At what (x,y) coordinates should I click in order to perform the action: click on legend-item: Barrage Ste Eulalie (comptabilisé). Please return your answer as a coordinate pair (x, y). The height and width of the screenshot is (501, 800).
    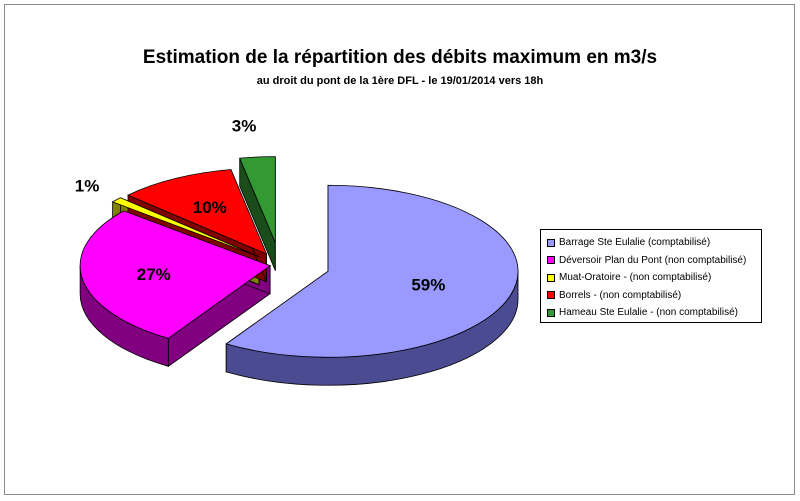
    Looking at the image, I should click on (654, 243).